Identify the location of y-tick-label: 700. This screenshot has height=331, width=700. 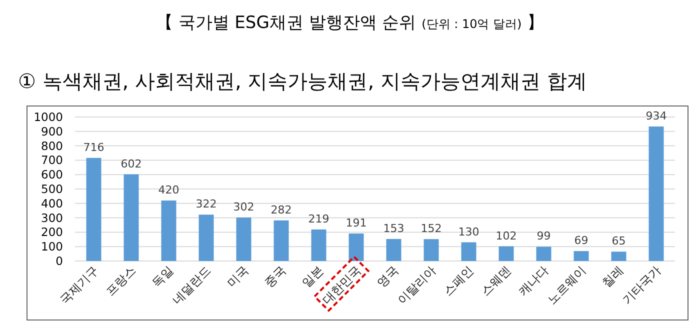
(52, 160).